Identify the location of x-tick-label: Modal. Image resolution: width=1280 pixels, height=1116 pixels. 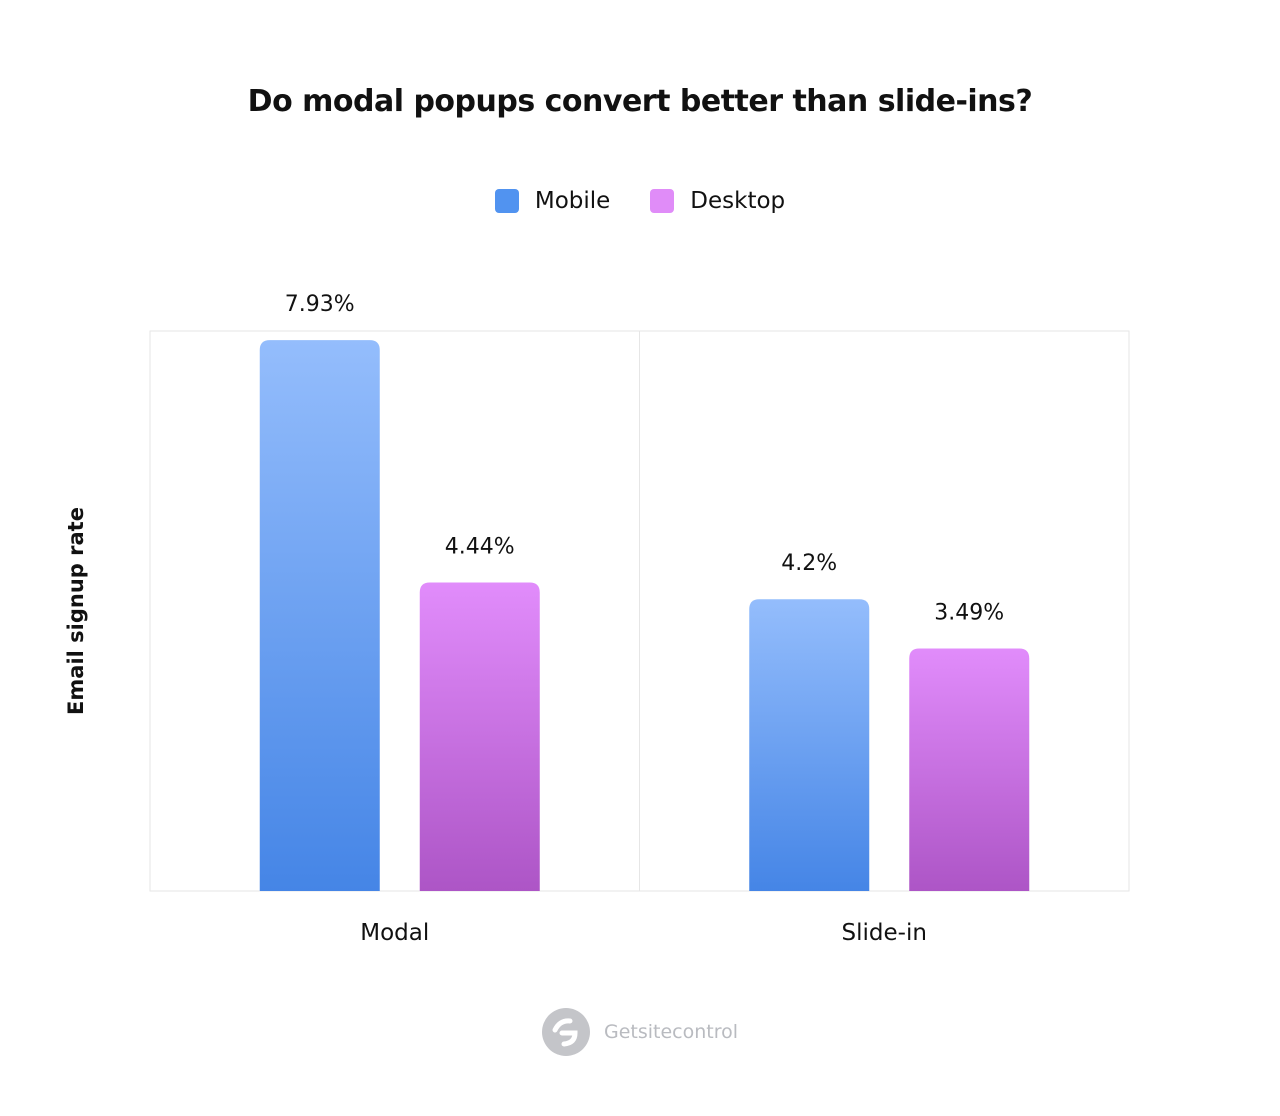
(394, 933).